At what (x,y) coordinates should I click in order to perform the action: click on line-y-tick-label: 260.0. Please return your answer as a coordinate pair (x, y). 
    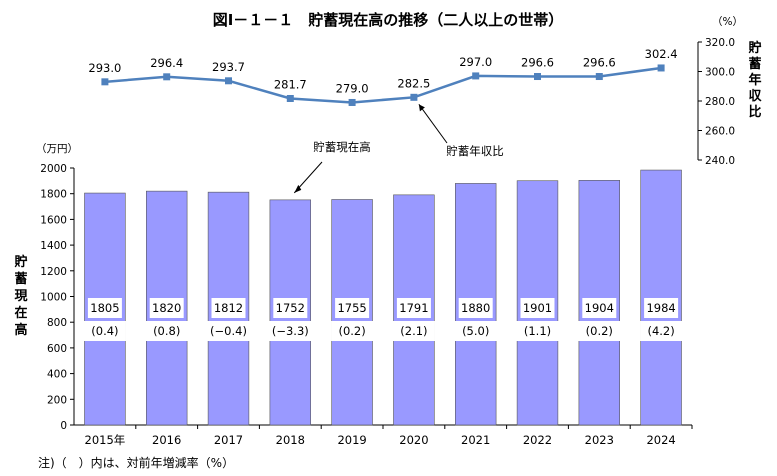
    Looking at the image, I should click on (720, 132).